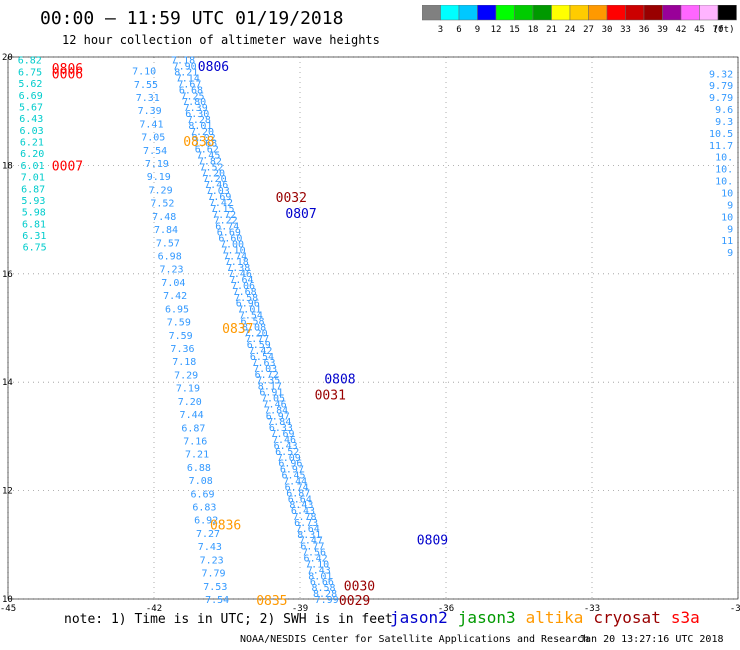 The image size is (740, 650). I want to click on swh-value: 7.67, so click(189, 84).